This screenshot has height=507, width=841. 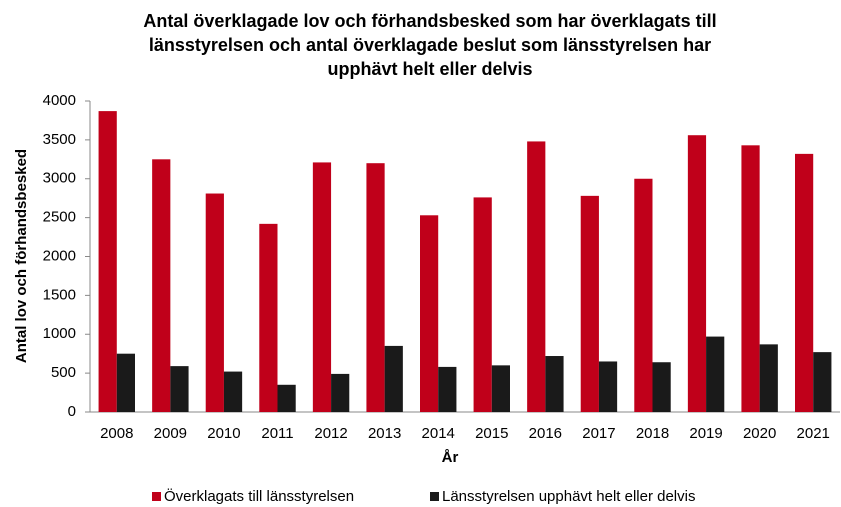 I want to click on x-tick-label: 2010, so click(x=223, y=433).